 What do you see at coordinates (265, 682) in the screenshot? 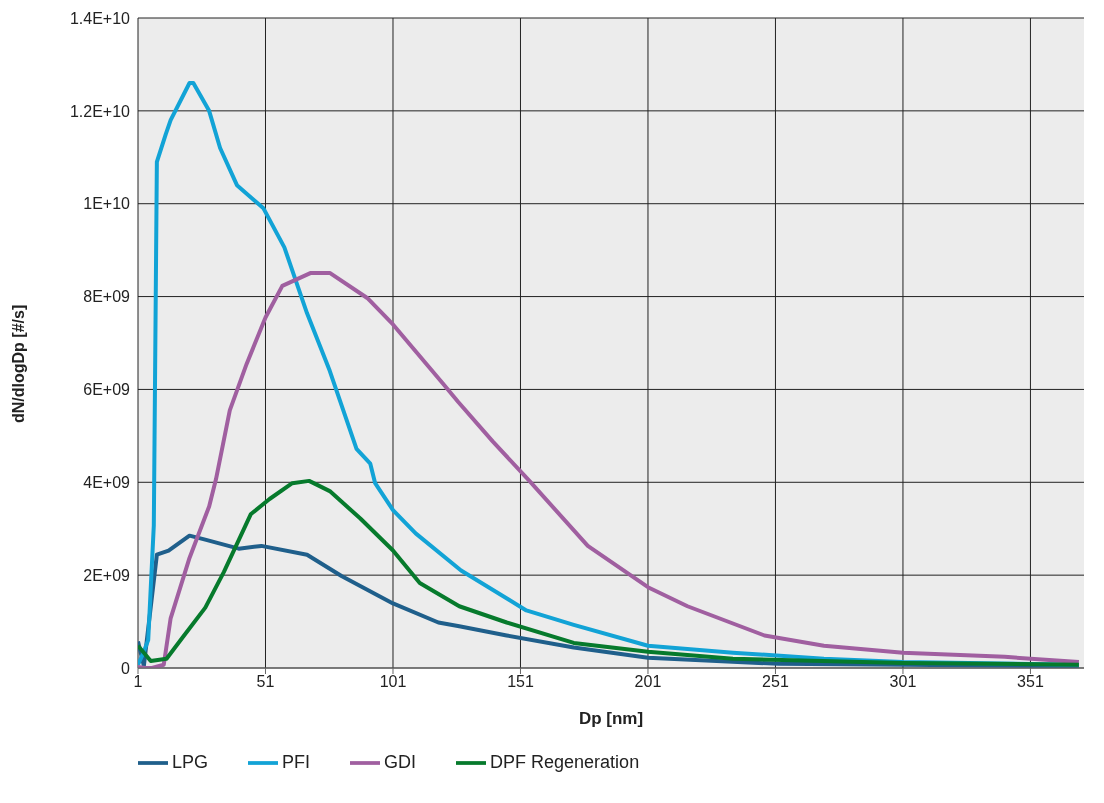
I see `x-tick-label: 51` at bounding box center [265, 682].